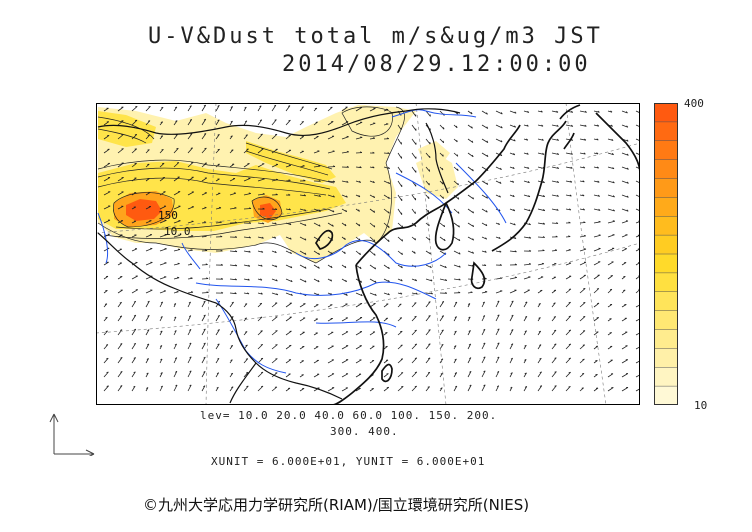  I want to click on x-arrow-head, so click(90, 452).